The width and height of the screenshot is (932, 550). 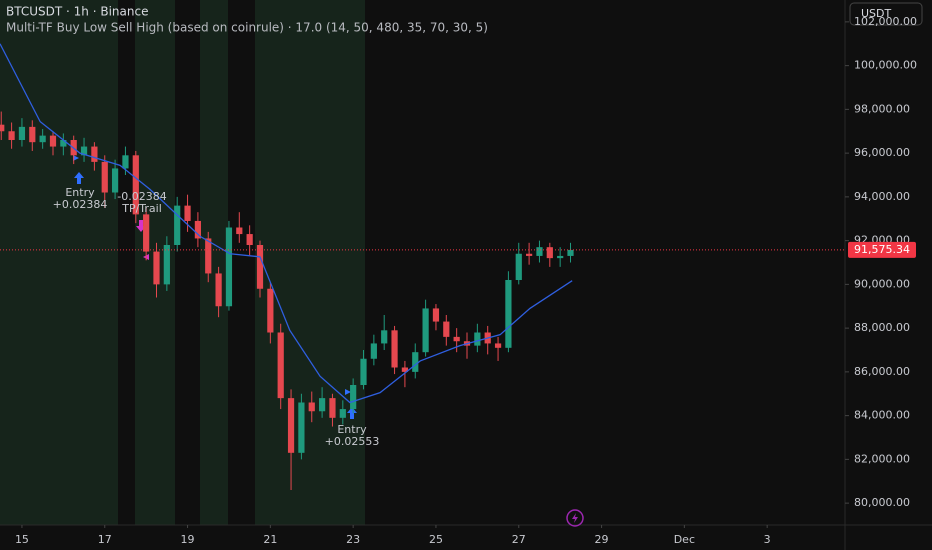 I want to click on y-tick-label: 102,000.00, so click(x=885, y=21).